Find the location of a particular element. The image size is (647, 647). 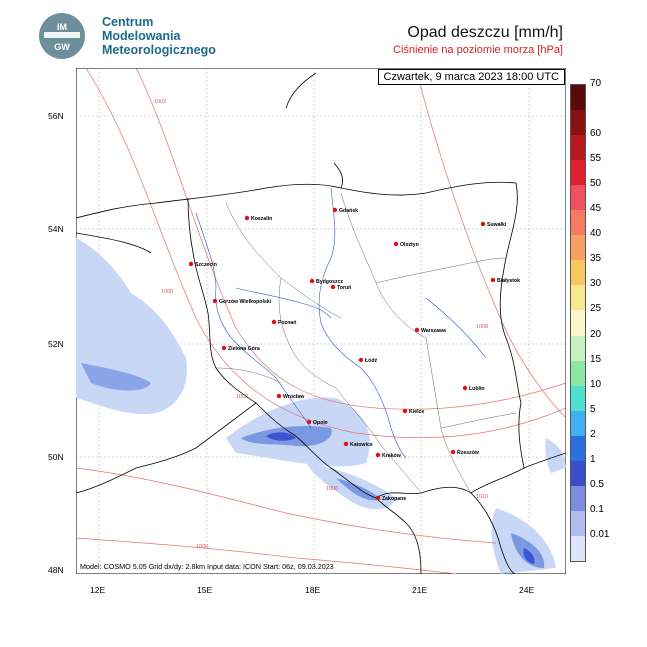

colorbar-label: 35 is located at coordinates (596, 259).